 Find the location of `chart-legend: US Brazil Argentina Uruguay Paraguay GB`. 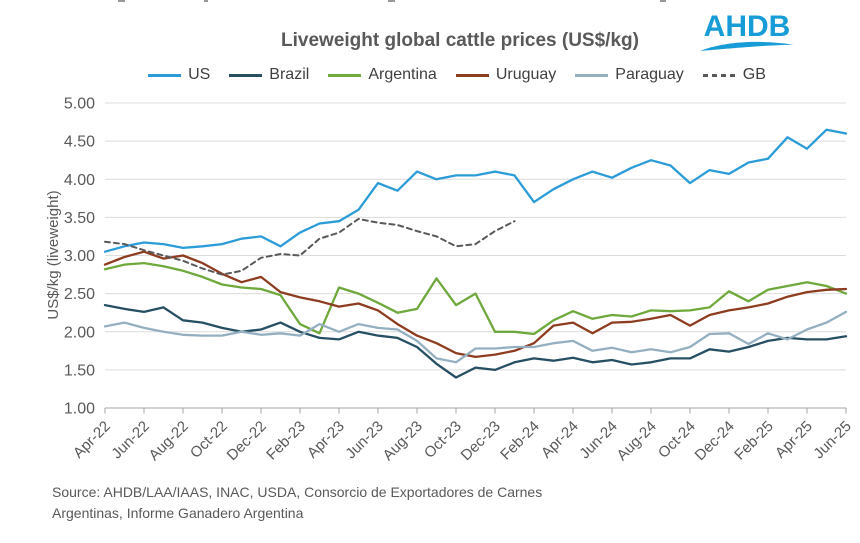

chart-legend: US Brazil Argentina Uruguay Paraguay GB is located at coordinates (457, 75).